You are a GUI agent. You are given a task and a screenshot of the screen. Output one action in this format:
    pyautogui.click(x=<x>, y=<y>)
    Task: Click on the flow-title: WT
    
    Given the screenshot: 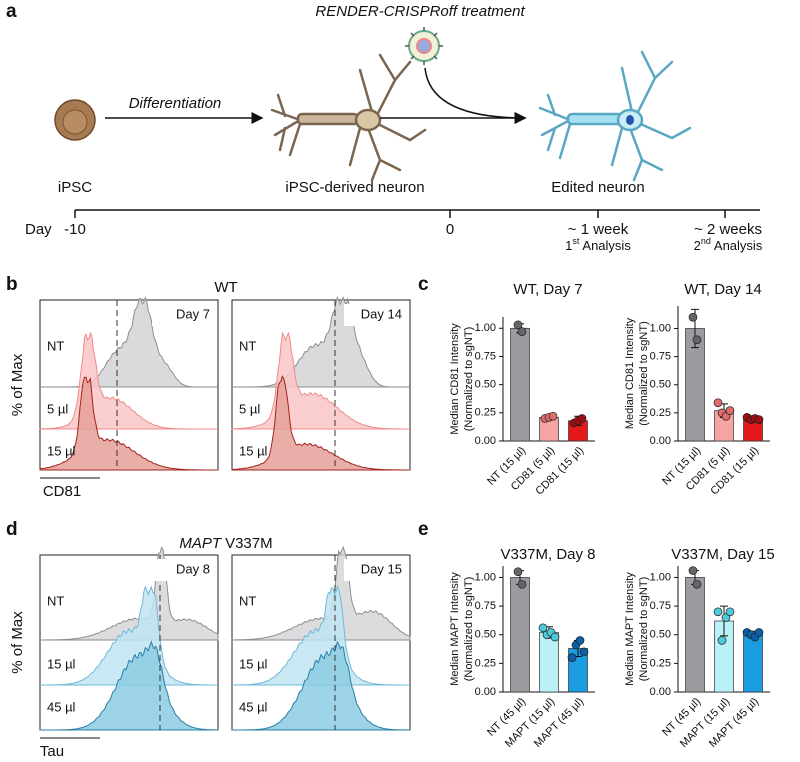 What is the action you would take?
    pyautogui.click(x=225, y=287)
    